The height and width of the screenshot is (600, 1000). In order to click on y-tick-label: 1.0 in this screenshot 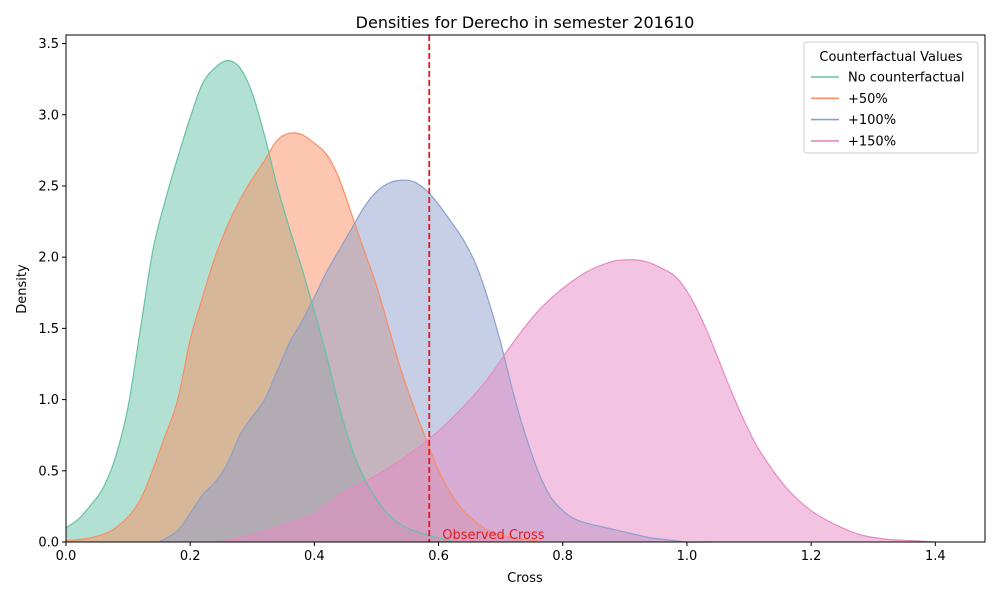, I will do `click(48, 400)`.